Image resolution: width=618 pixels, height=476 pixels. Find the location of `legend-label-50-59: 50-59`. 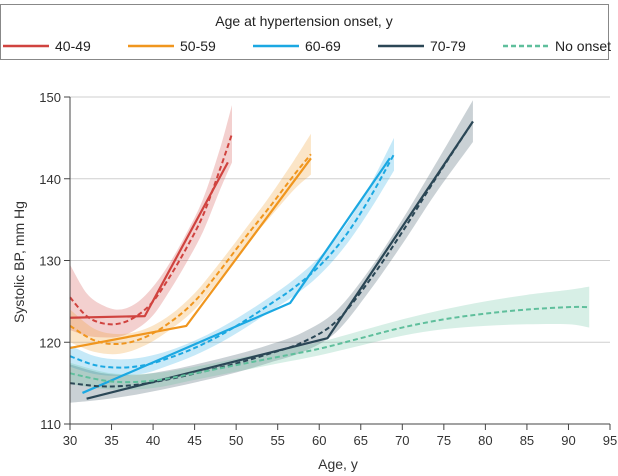

legend-label-50-59: 50-59 is located at coordinates (198, 46).